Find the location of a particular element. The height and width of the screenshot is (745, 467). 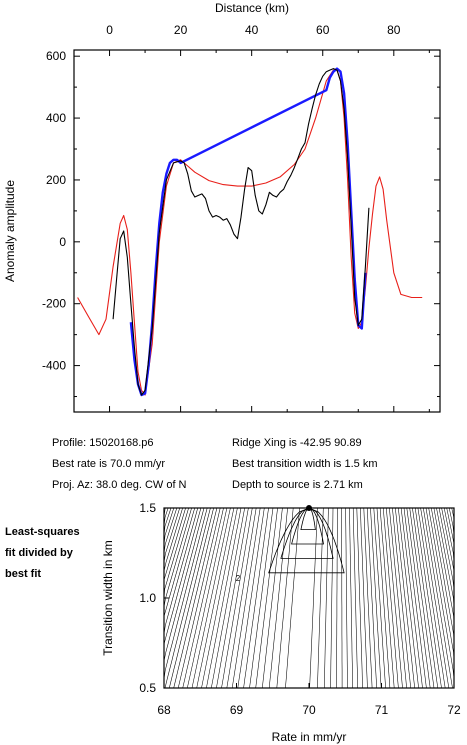

bottom-y-axis-label: Transition width in km is located at coordinates (108, 598).